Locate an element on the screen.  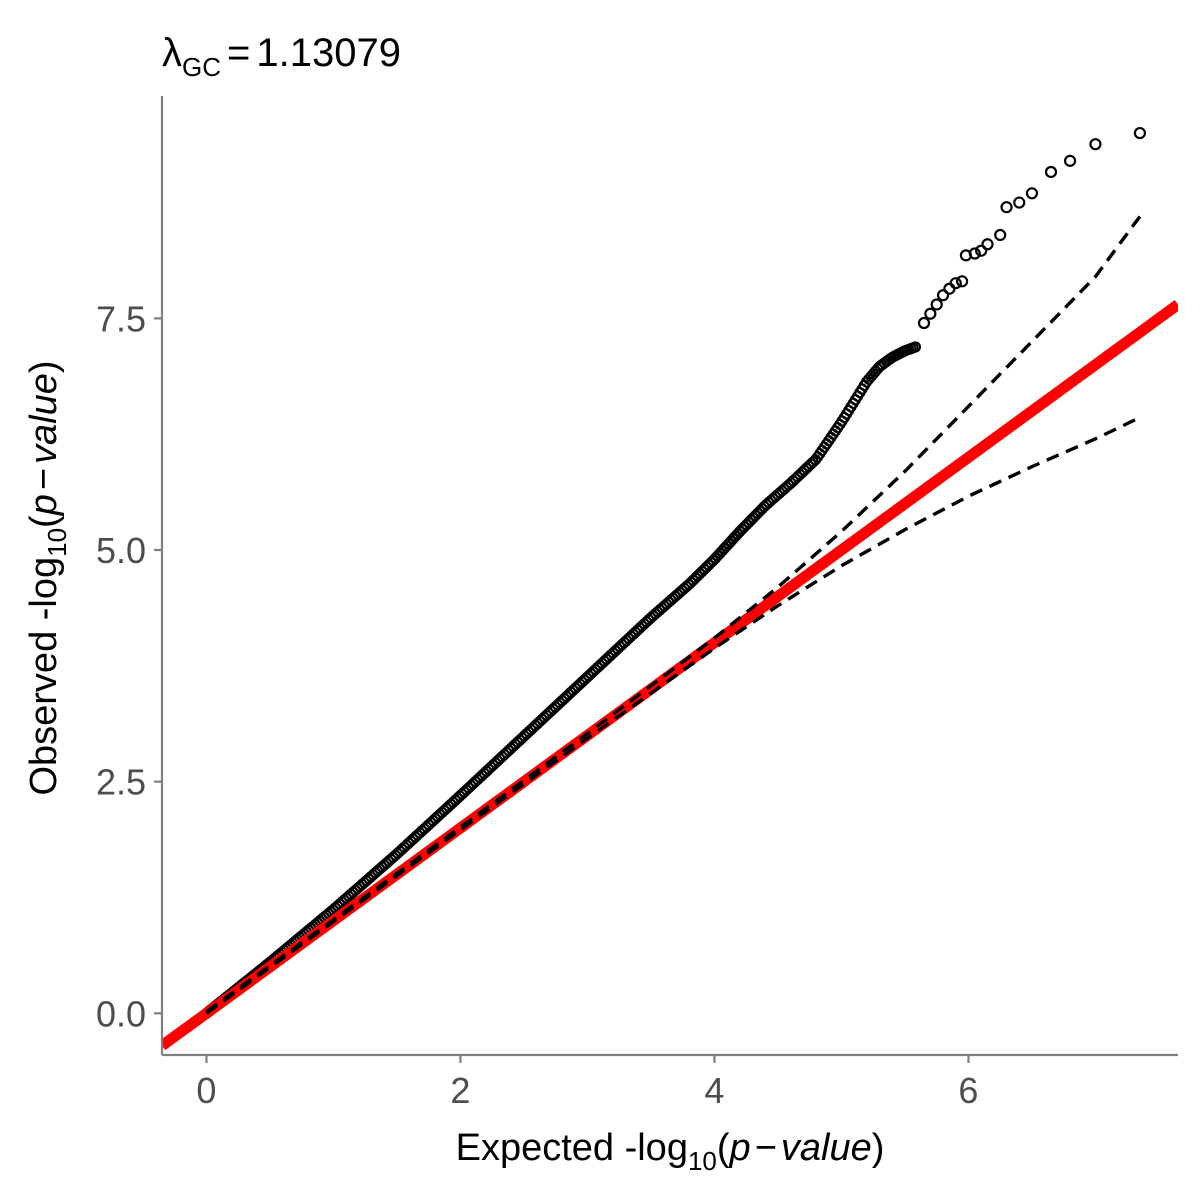
x-axis-title: Expected -log10(p − value) is located at coordinates (670, 1151).